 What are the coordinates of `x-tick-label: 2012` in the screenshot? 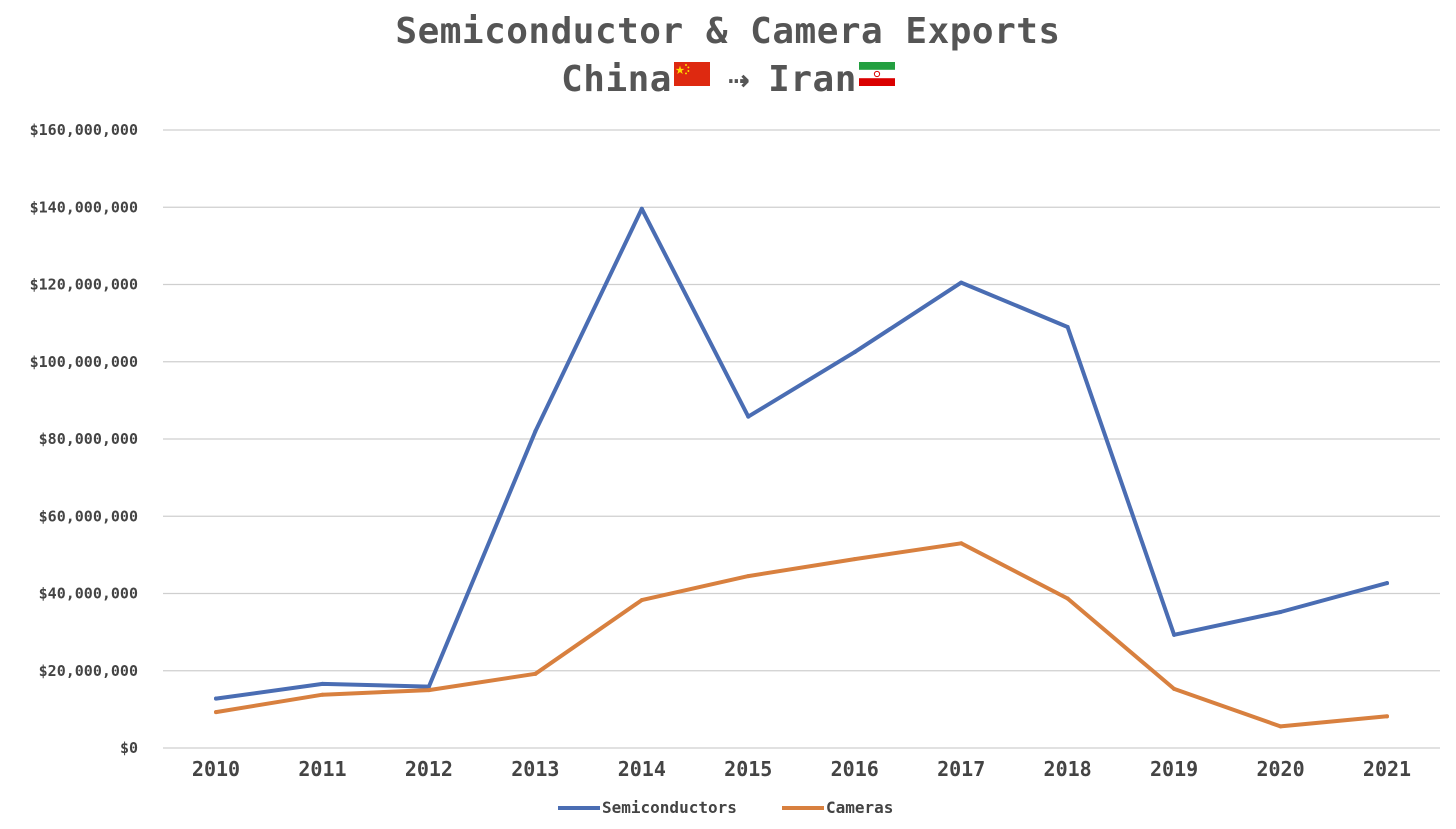 It's located at (429, 769).